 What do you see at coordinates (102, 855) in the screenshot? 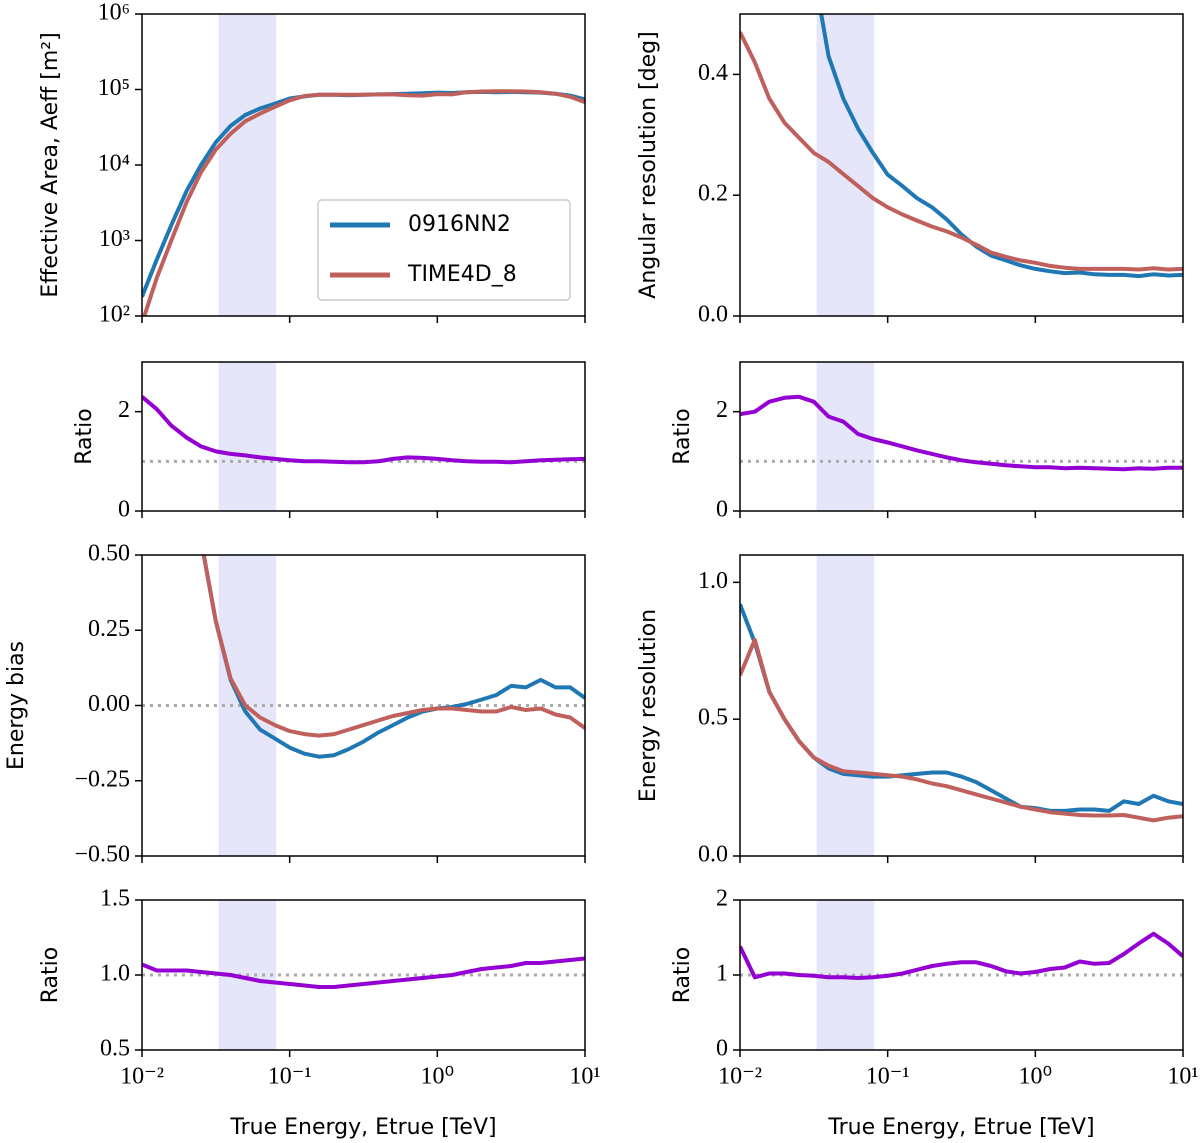
I see `y-tick-label: −0.50` at bounding box center [102, 855].